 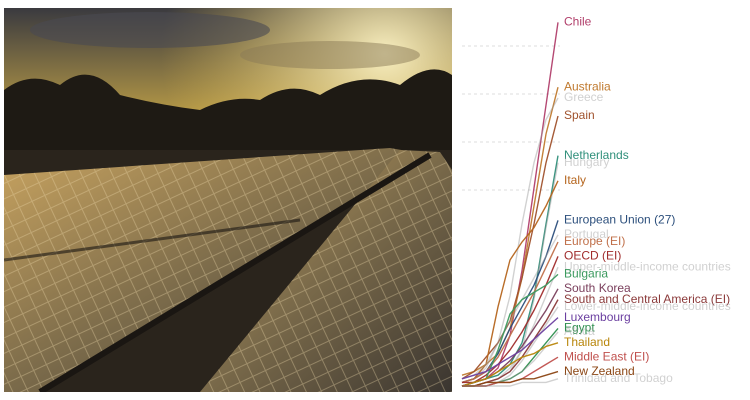 I want to click on series-label: Middle East (EI), so click(x=606, y=356).